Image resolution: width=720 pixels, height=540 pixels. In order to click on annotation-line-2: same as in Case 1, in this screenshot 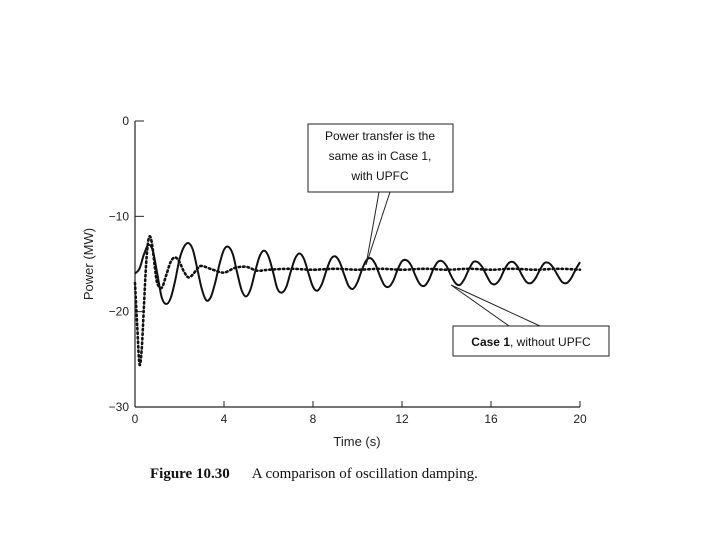, I will do `click(380, 156)`.